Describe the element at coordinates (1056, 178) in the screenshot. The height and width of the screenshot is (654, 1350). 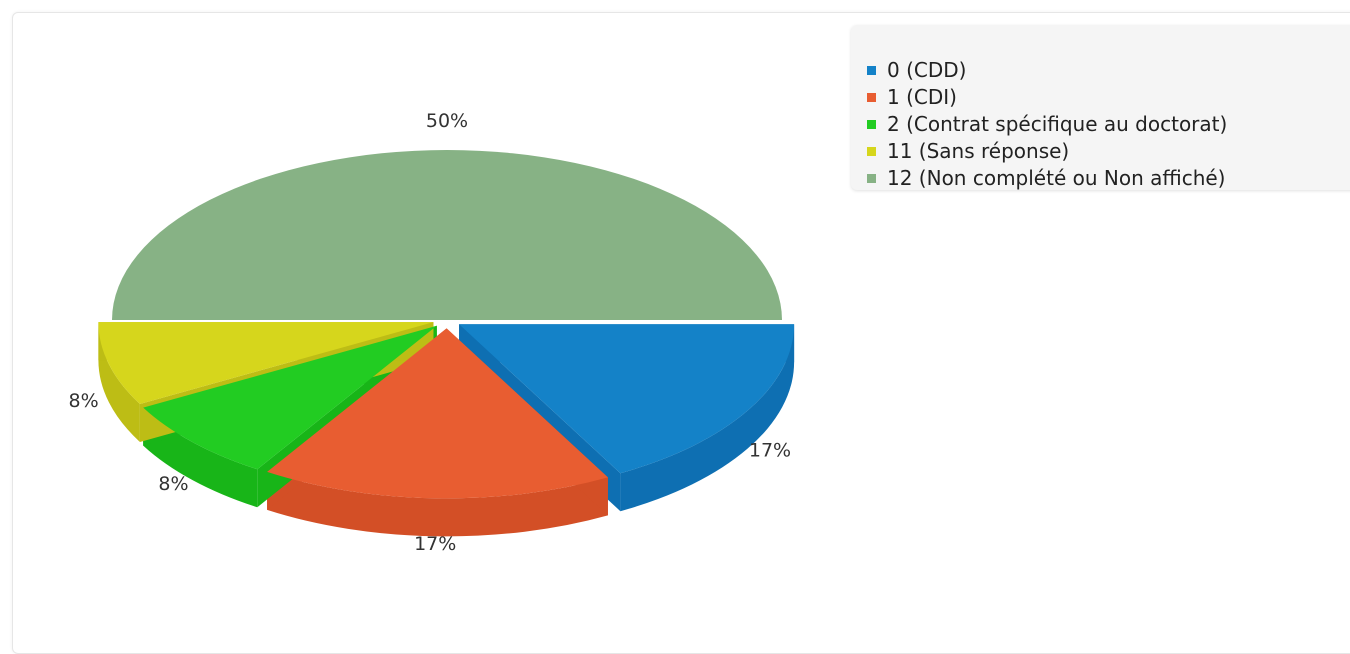
I see `legend-label: 12 (Non complété ou Non affiché)` at that location.